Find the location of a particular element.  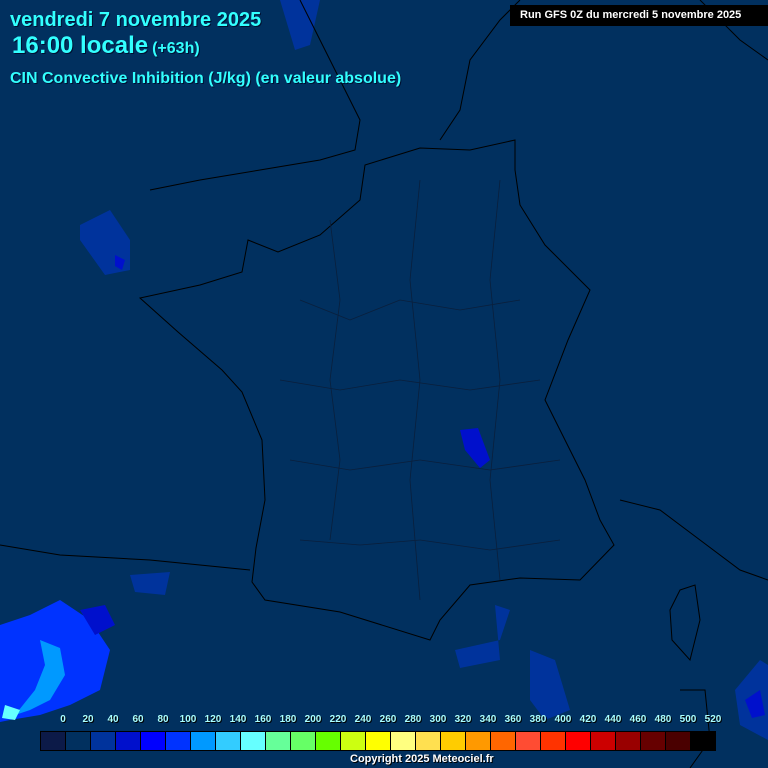

legend-label: 100 is located at coordinates (188, 719).